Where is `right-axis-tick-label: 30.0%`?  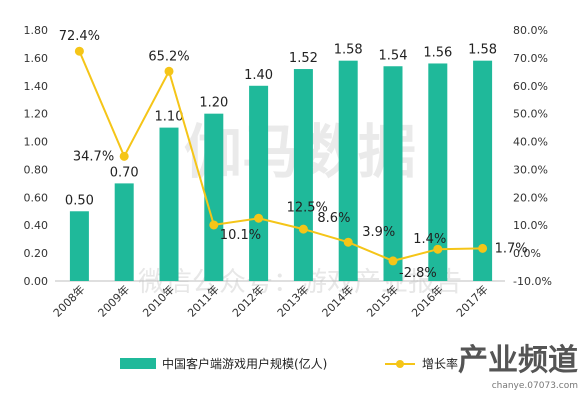 right-axis-tick-label: 30.0% is located at coordinates (530, 169).